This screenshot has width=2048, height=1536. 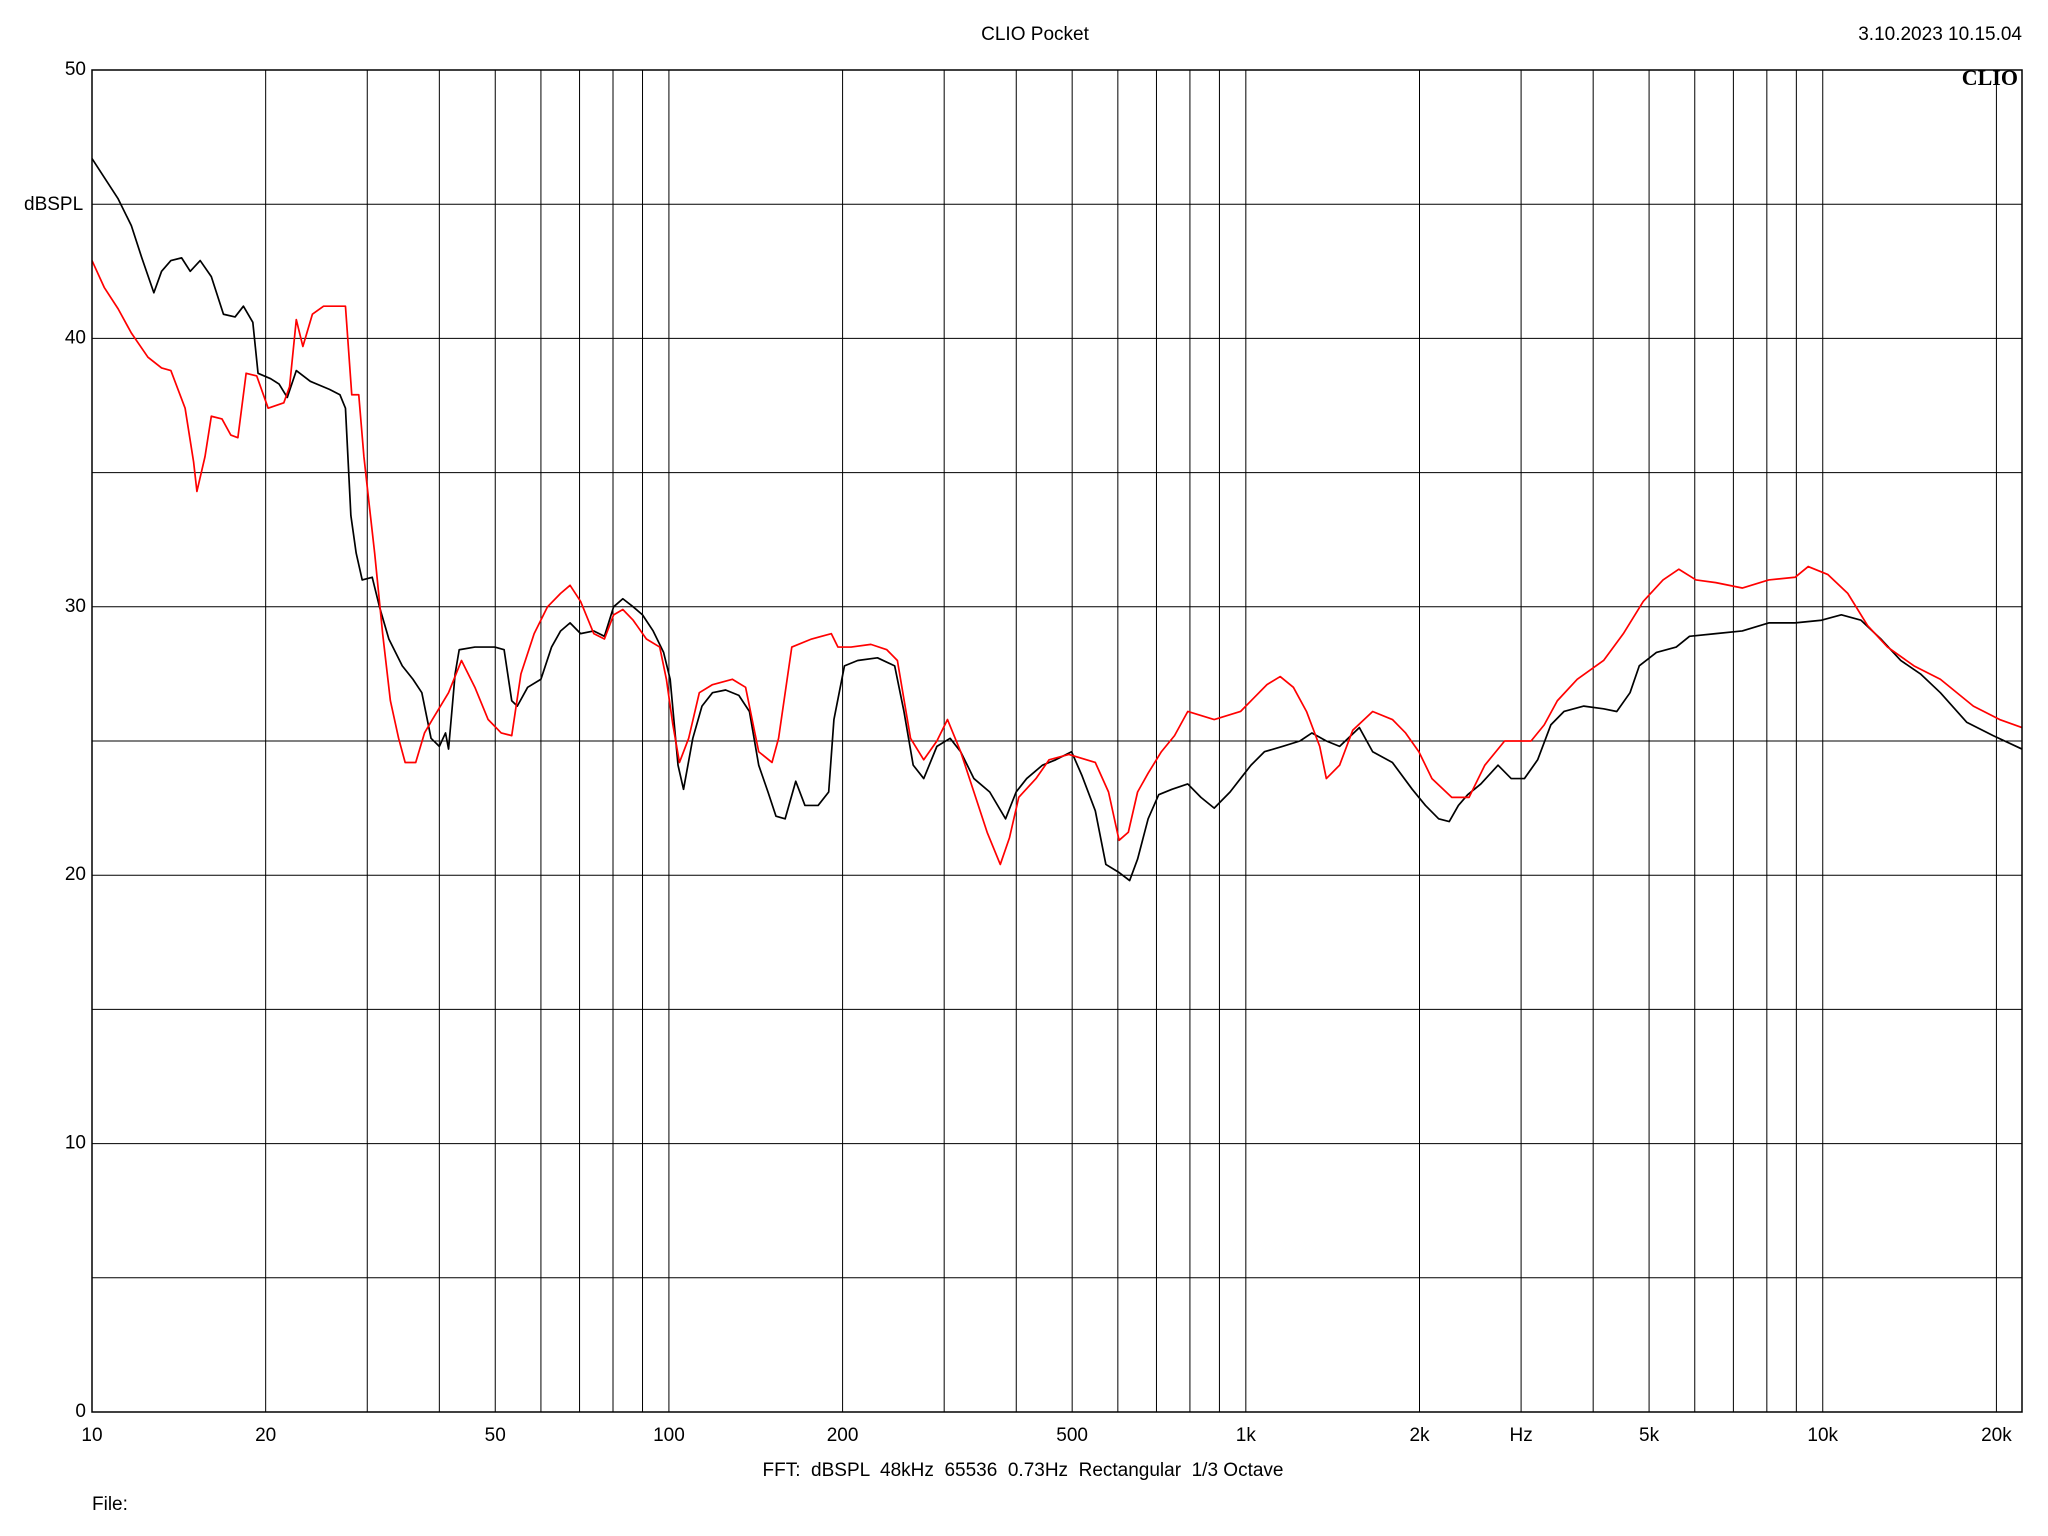 I want to click on y-tick-label: 50, so click(x=75, y=69).